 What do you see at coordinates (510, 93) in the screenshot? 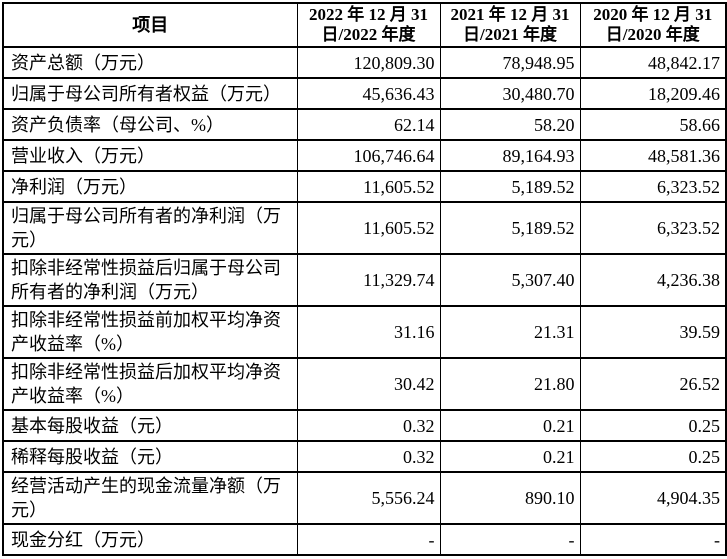
I see `value-cell: 30,480.70` at bounding box center [510, 93].